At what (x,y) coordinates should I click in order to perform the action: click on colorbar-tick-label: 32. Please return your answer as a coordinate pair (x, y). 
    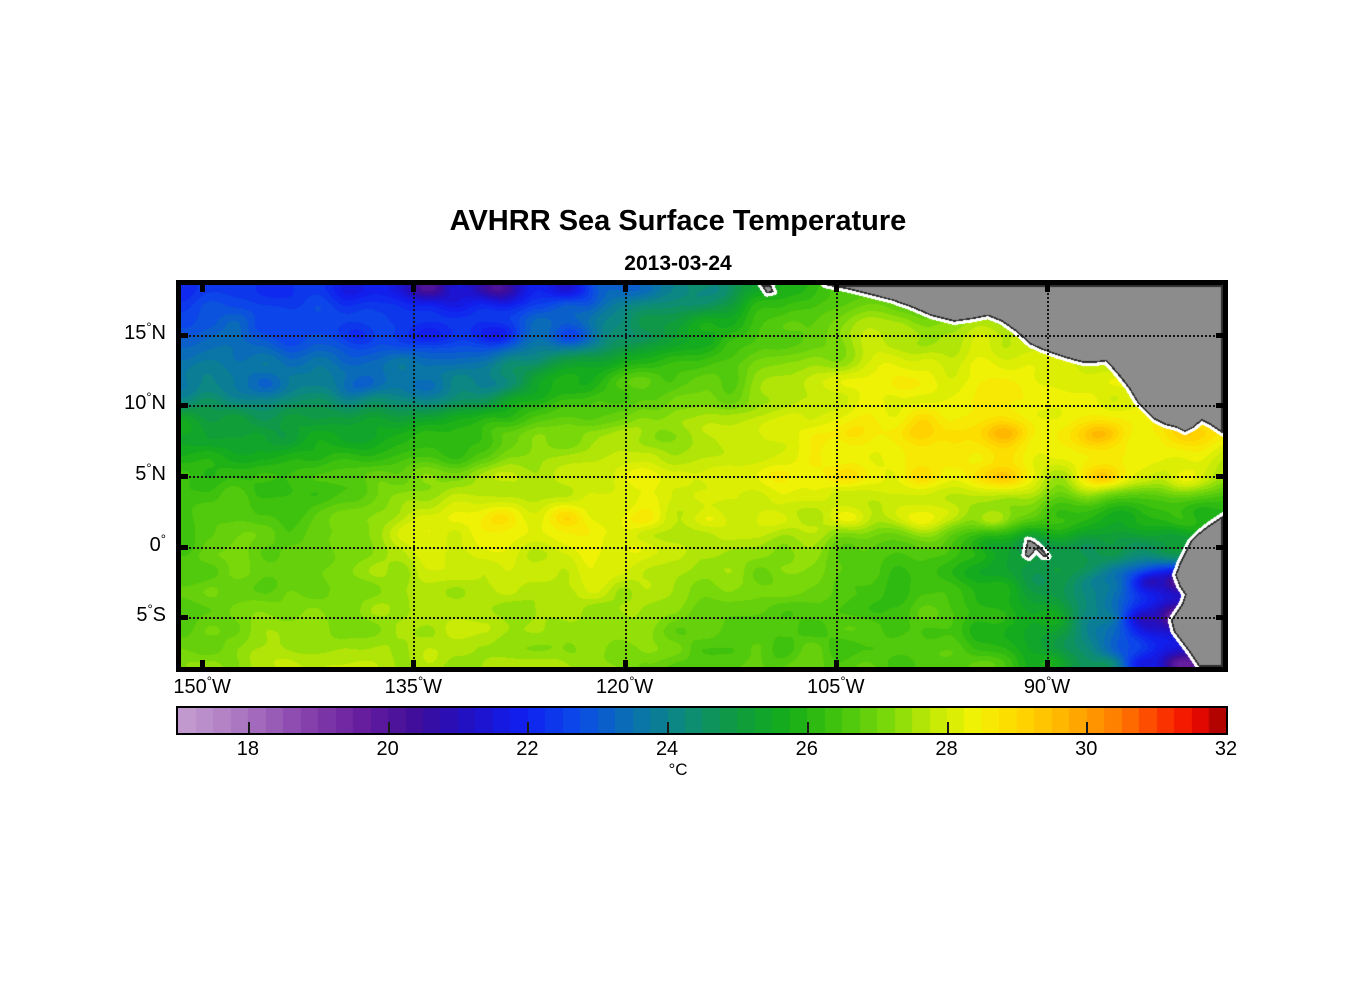
    Looking at the image, I should click on (1226, 749).